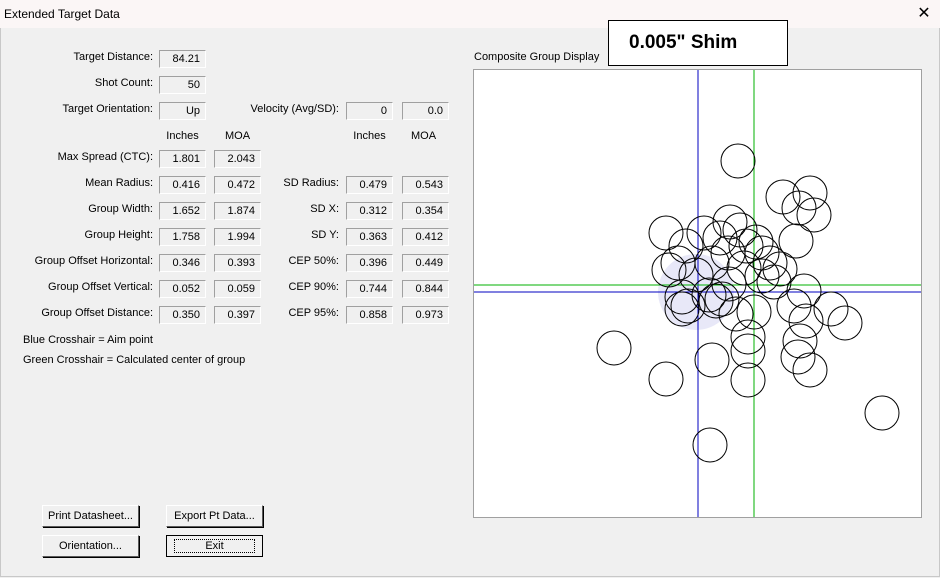 This screenshot has height=578, width=940. What do you see at coordinates (182, 263) in the screenshot?
I see `group-offset-horizontal-inches: 0.346` at bounding box center [182, 263].